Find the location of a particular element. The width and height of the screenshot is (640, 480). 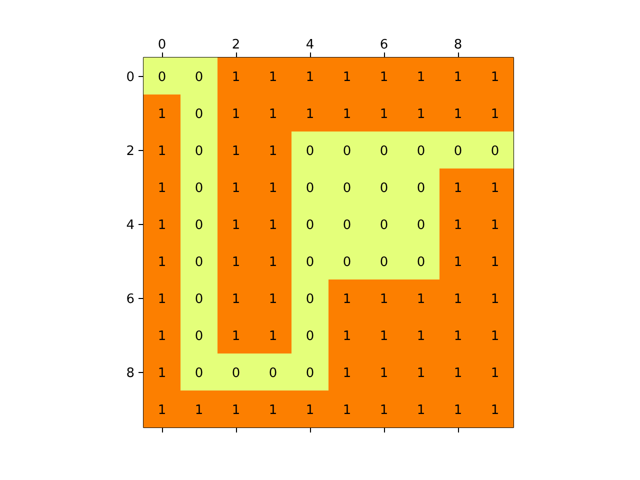

y-tick-label: 0 is located at coordinates (130, 77).